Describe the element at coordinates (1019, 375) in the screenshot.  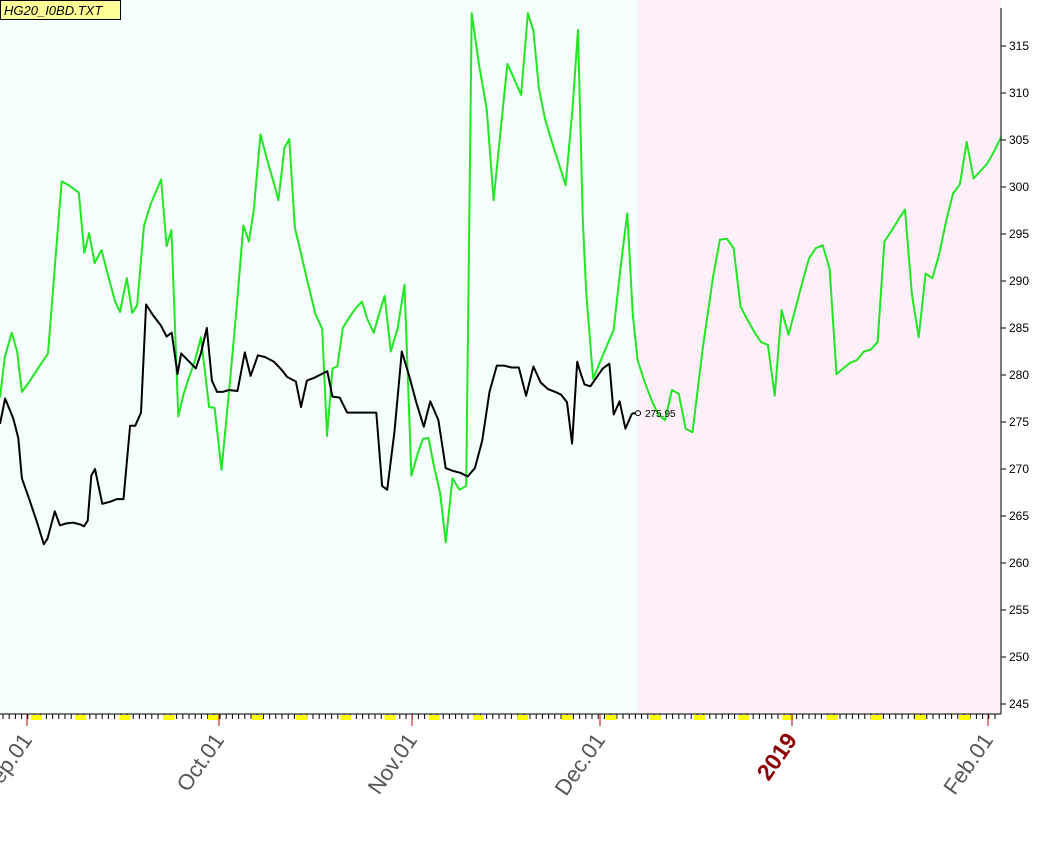
I see `y-tick-label: 280` at that location.